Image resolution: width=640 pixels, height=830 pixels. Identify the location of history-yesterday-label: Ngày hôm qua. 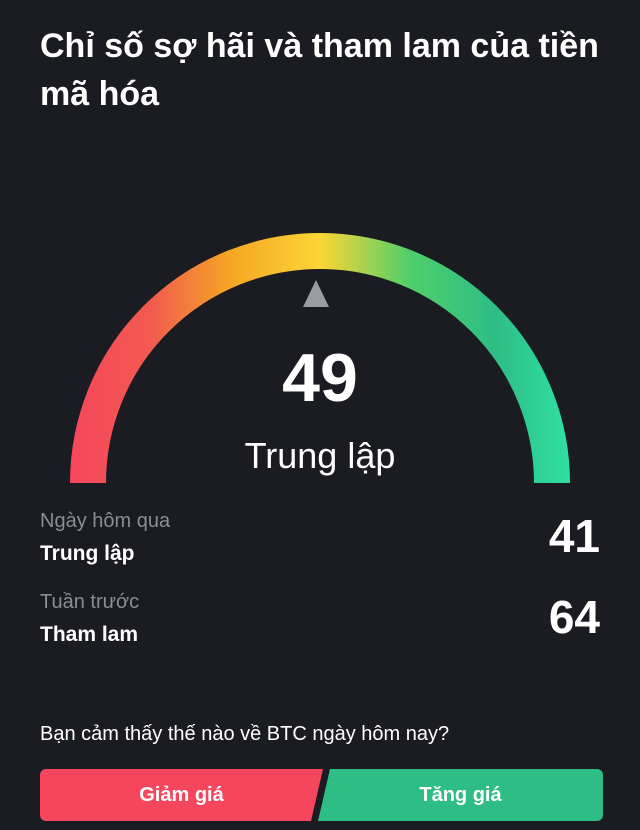
(105, 521).